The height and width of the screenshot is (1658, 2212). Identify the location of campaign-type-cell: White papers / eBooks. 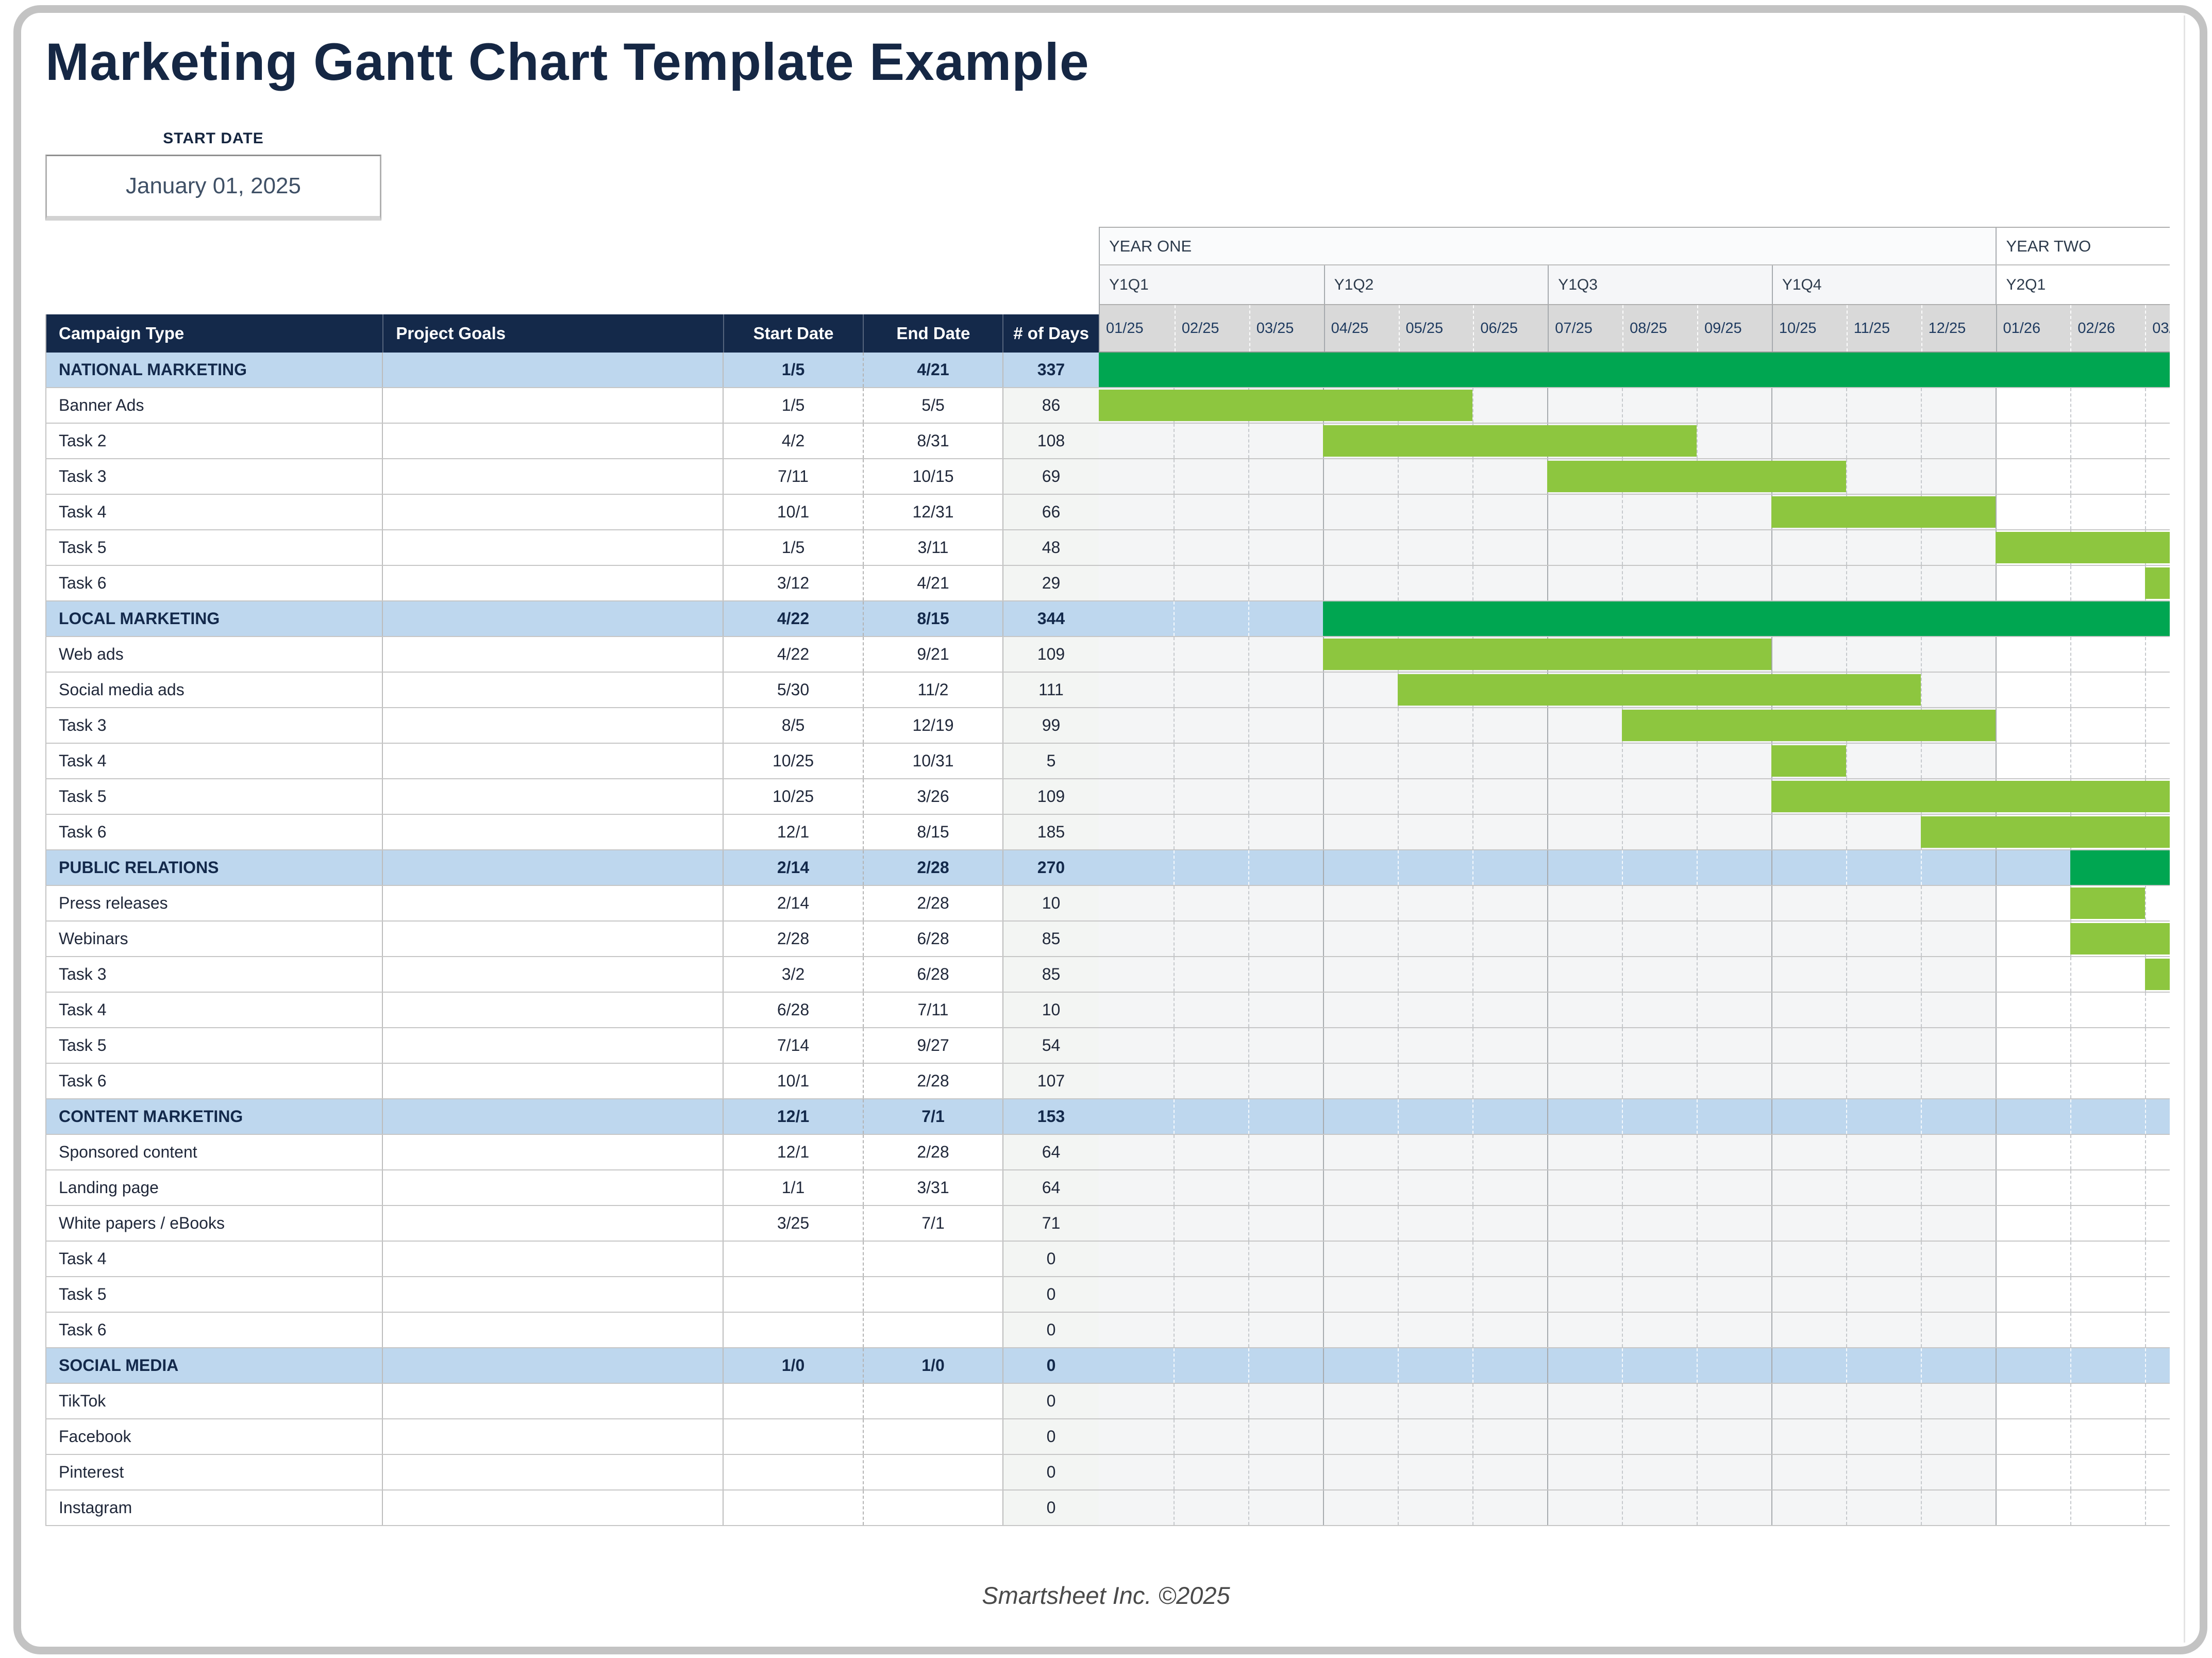
(214, 1224).